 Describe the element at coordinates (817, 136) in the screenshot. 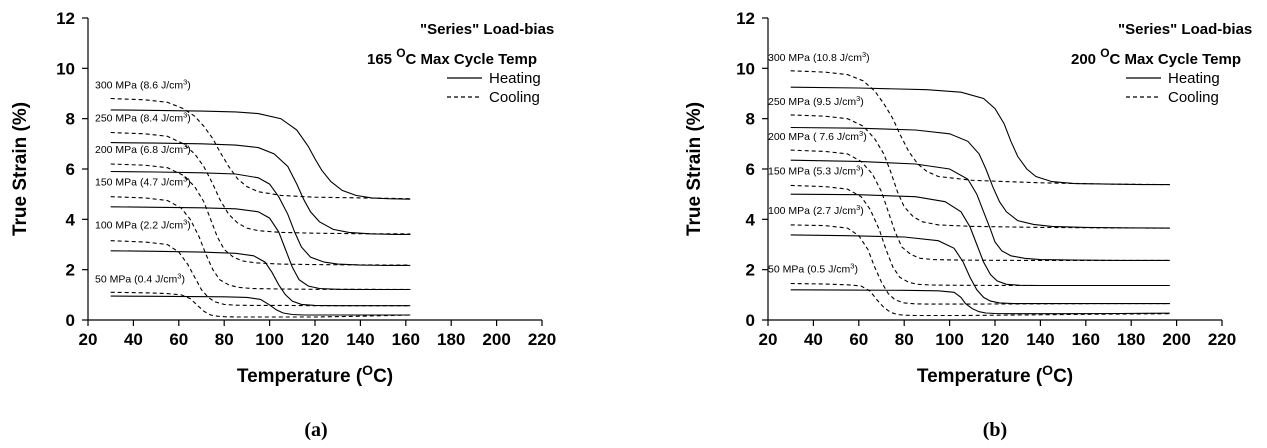

I see `curve-label: 200 MPa ( 7.6 J/cm3)` at that location.